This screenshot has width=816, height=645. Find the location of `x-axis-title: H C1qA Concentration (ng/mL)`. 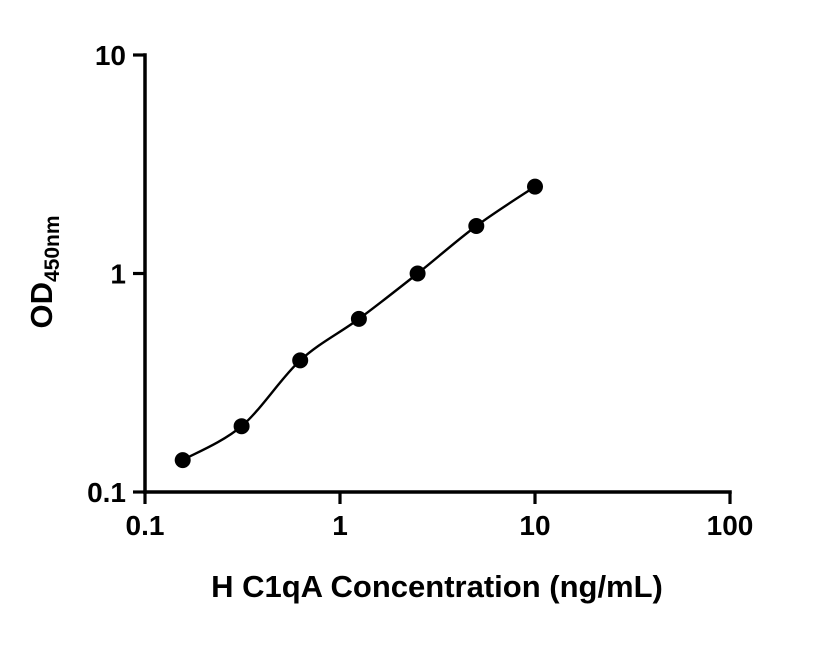

x-axis-title: H C1qA Concentration (ng/mL) is located at coordinates (437, 586).